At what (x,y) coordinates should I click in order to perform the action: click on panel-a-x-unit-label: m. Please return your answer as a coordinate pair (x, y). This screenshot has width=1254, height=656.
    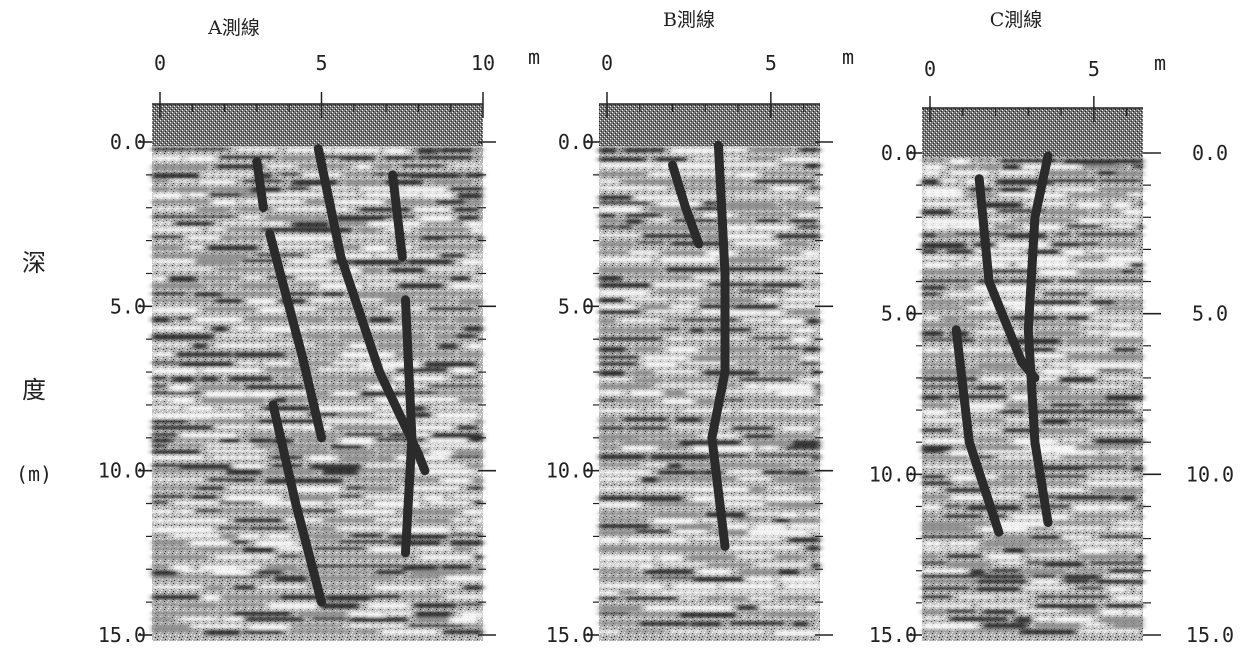
    Looking at the image, I should click on (534, 57).